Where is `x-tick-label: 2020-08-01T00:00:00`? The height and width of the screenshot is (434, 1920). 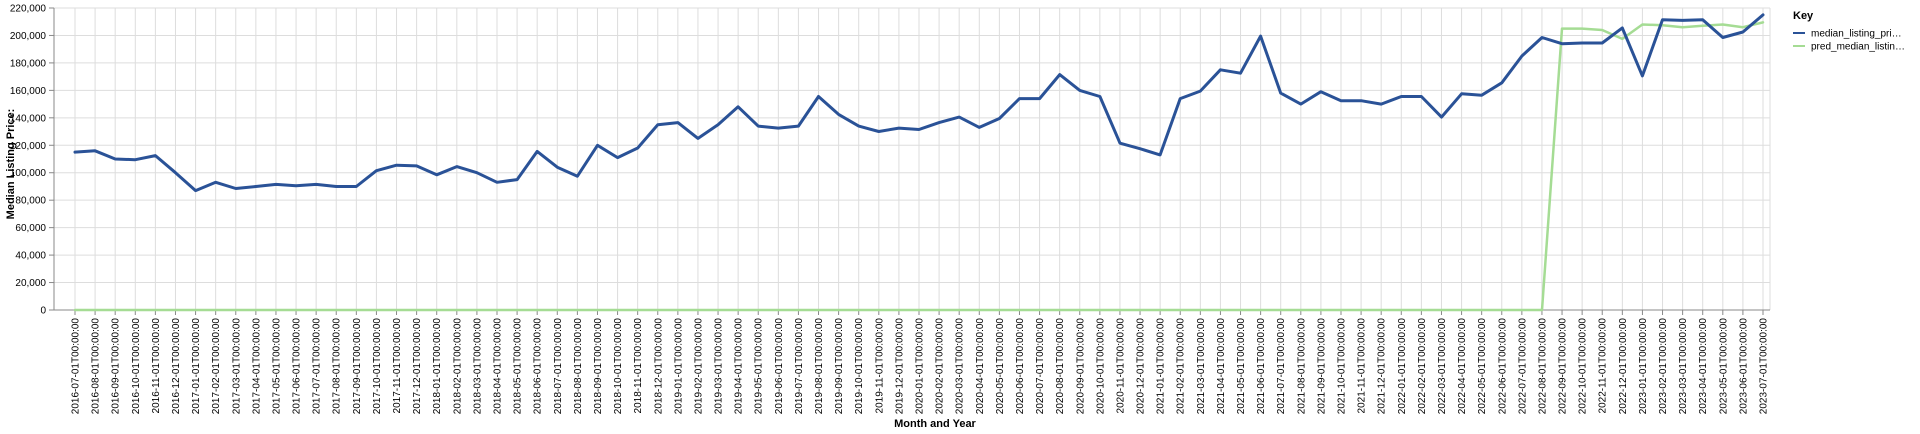 x-tick-label: 2020-08-01T00:00:00 is located at coordinates (1060, 366).